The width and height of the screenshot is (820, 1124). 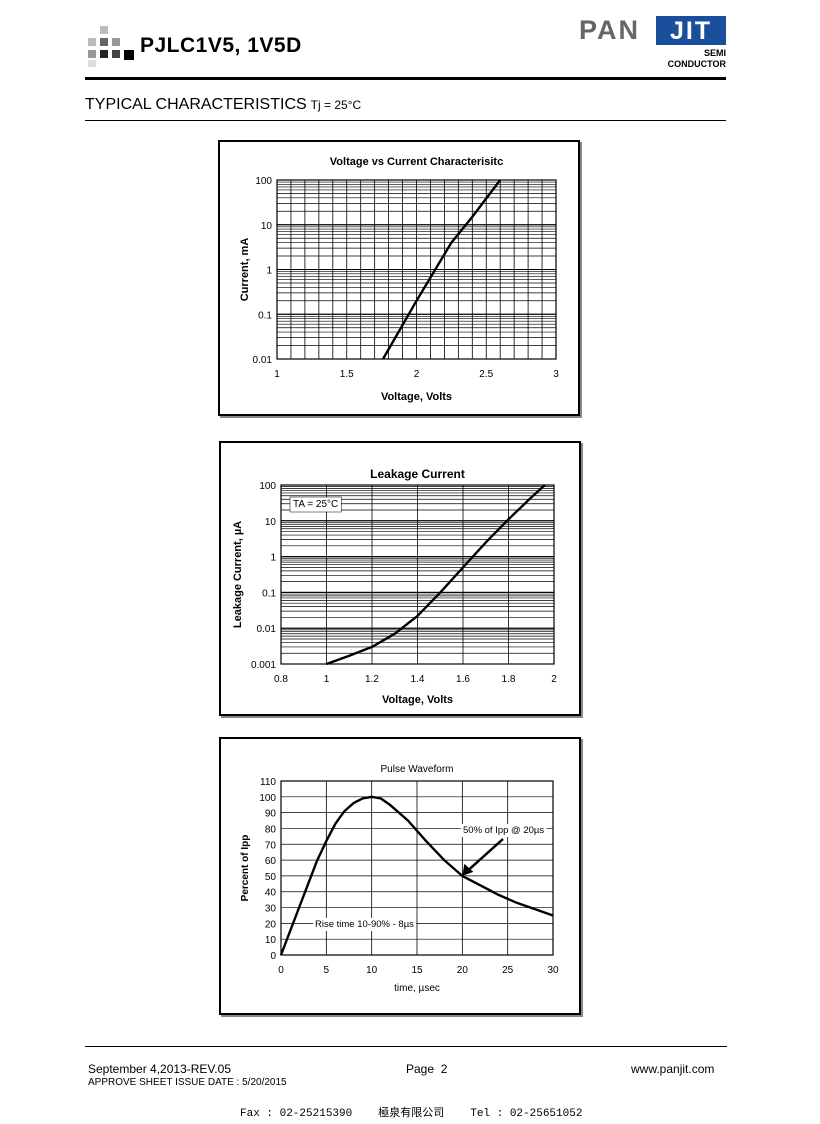 What do you see at coordinates (271, 924) in the screenshot?
I see `y-tick-label: 20` at bounding box center [271, 924].